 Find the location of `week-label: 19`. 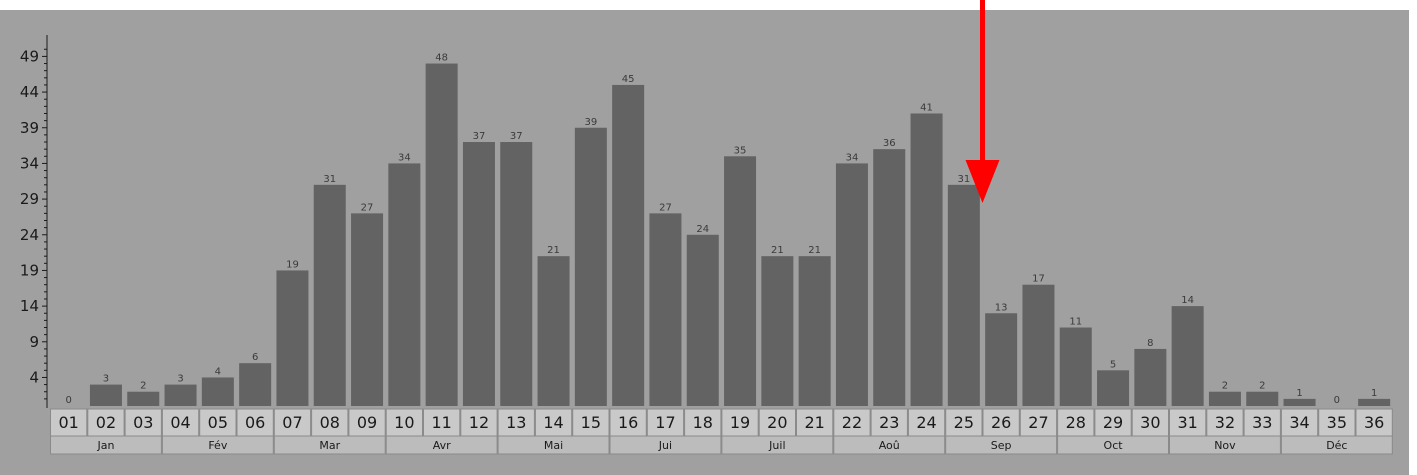

week-label: 19 is located at coordinates (740, 422).